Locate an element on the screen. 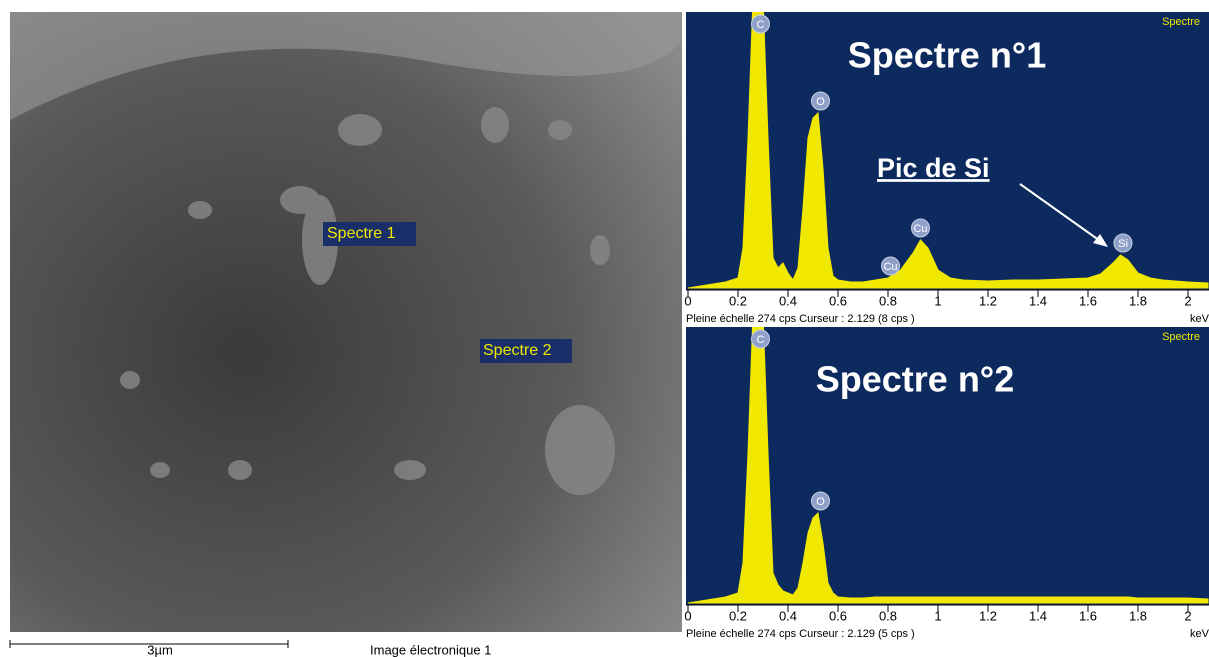 This screenshot has width=1209, height=657. scale-bar-label: 3µm is located at coordinates (160, 649).